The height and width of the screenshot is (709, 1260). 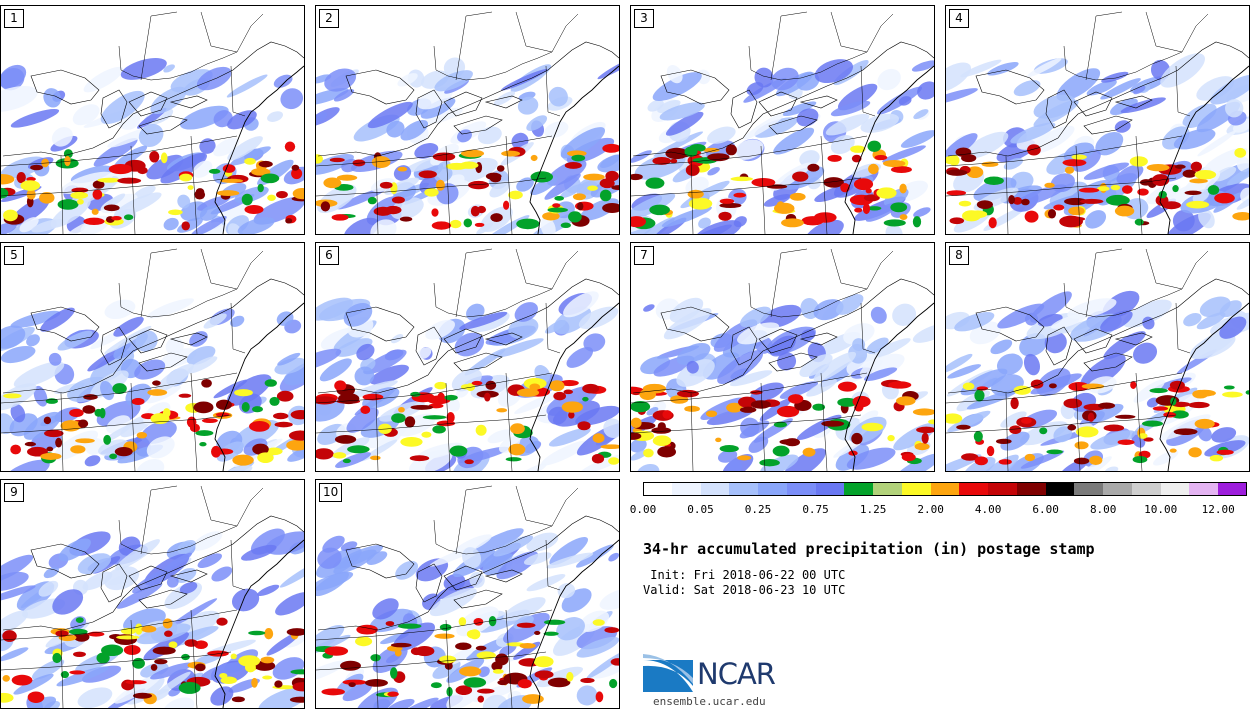 What do you see at coordinates (14, 492) in the screenshot?
I see `member-number-label: 9` at bounding box center [14, 492].